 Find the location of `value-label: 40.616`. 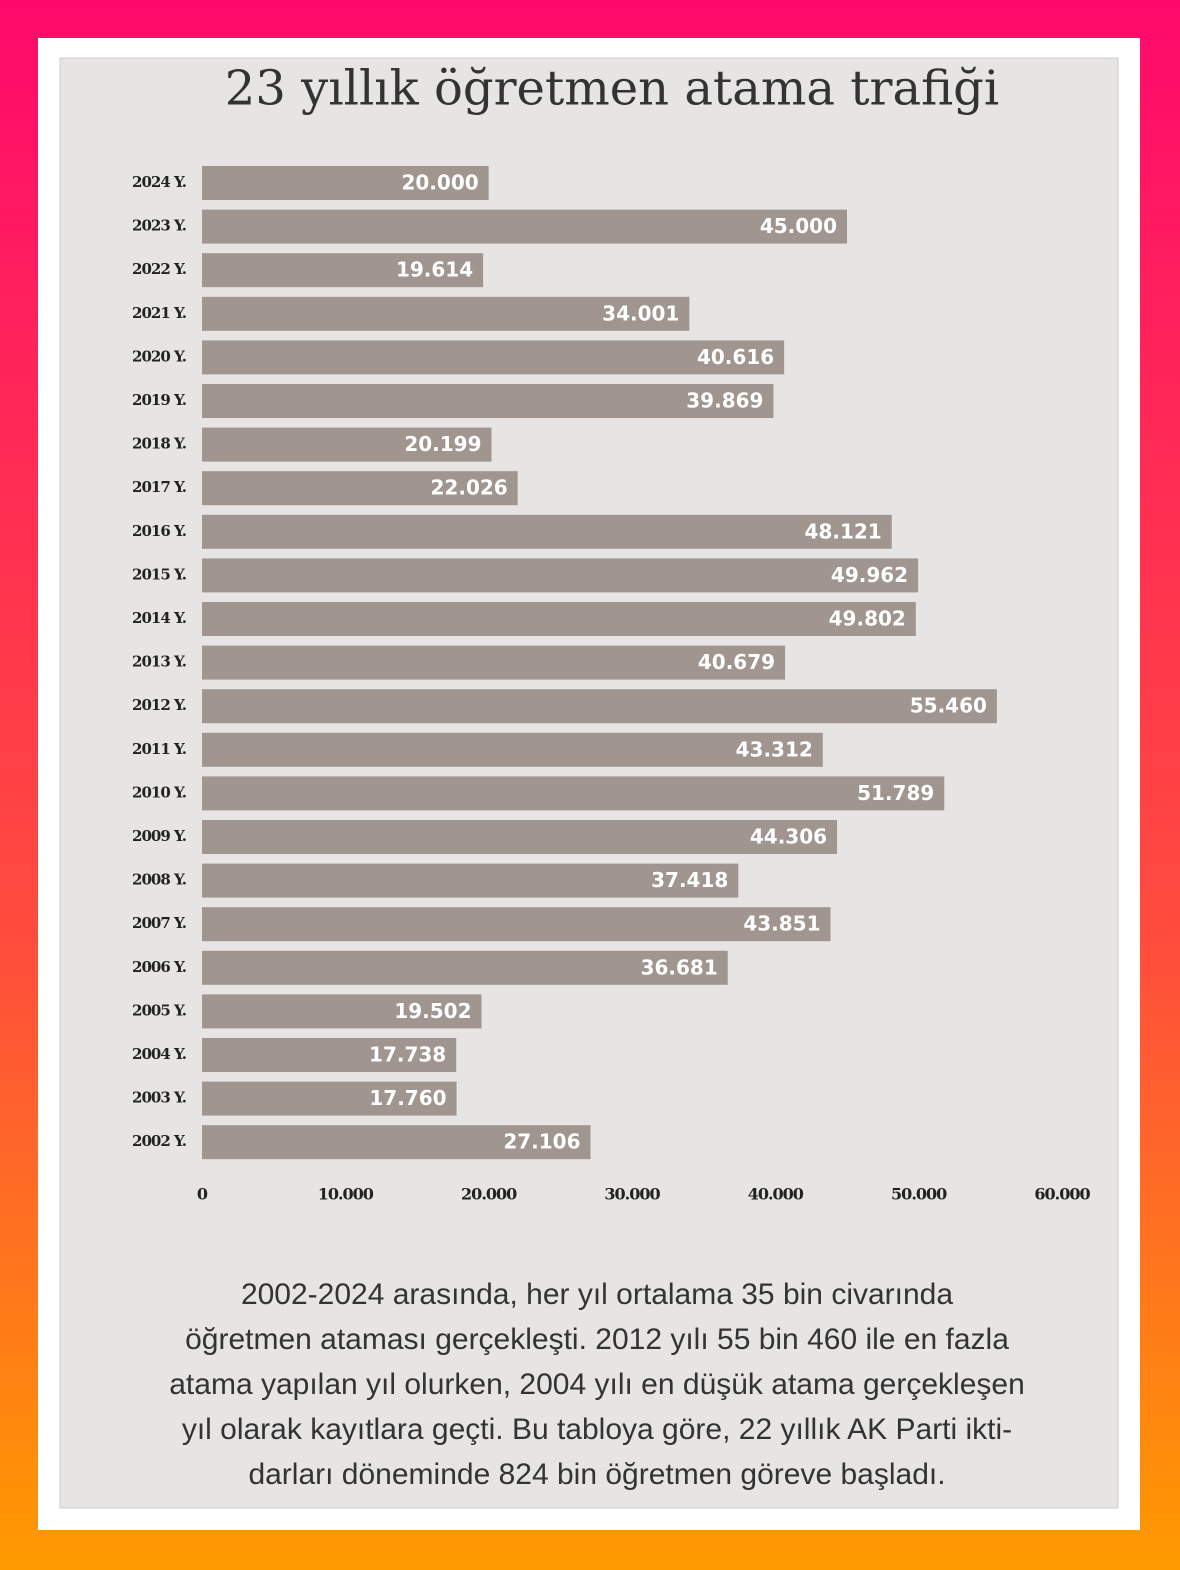

value-label: 40.616 is located at coordinates (735, 357).